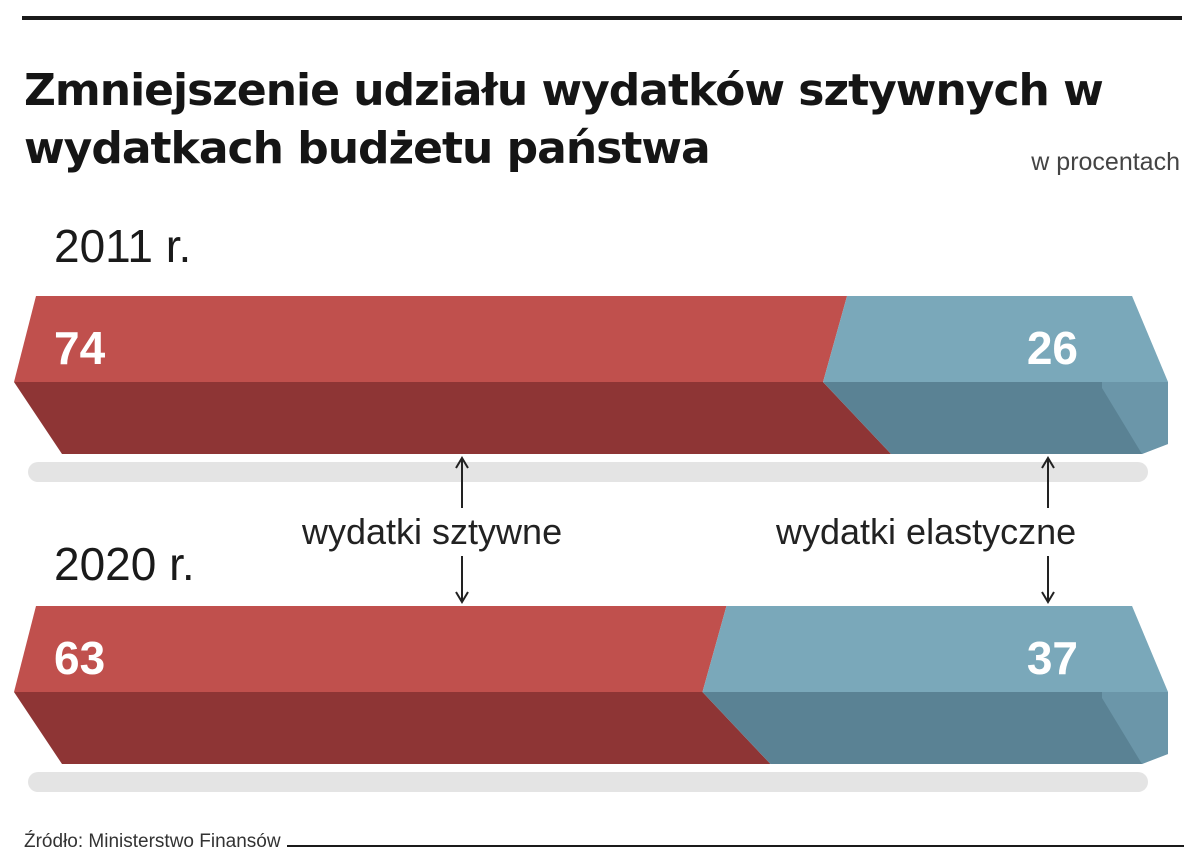 The height and width of the screenshot is (862, 1200). What do you see at coordinates (1048, 462) in the screenshot?
I see `legend-arrow-flexible-up-head` at bounding box center [1048, 462].